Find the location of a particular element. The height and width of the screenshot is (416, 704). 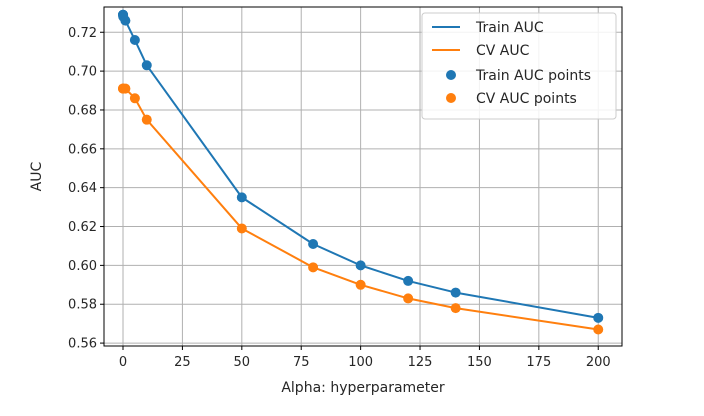

y-axis-label: AUC is located at coordinates (37, 176).